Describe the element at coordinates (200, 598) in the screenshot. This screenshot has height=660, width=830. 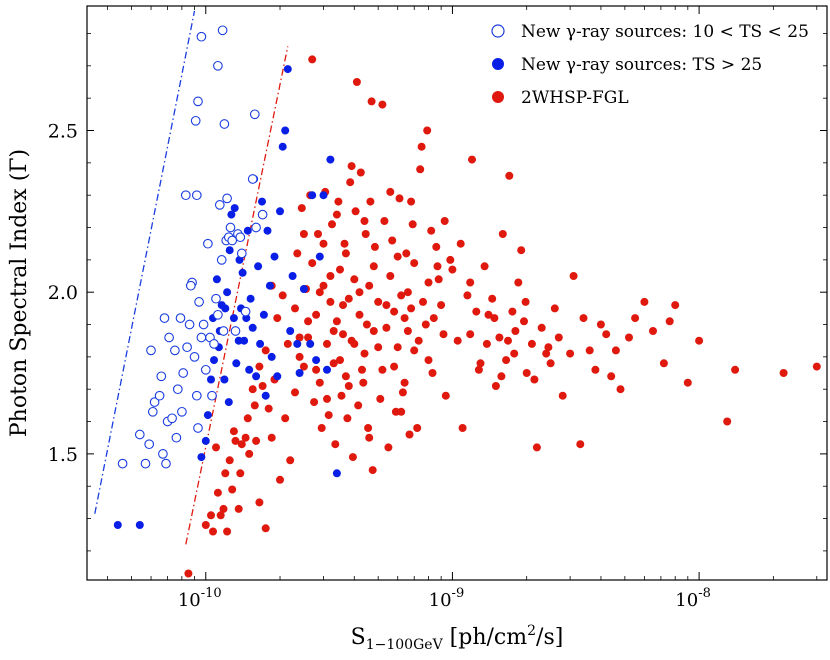
I see `x-tick-label: 10-10` at that location.